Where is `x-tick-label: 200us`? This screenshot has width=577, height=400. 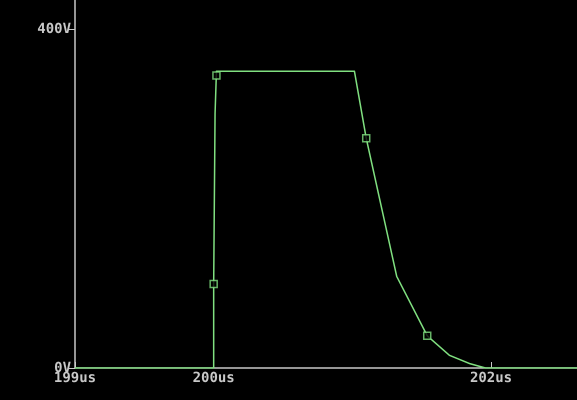 x-tick-label: 200us is located at coordinates (213, 378).